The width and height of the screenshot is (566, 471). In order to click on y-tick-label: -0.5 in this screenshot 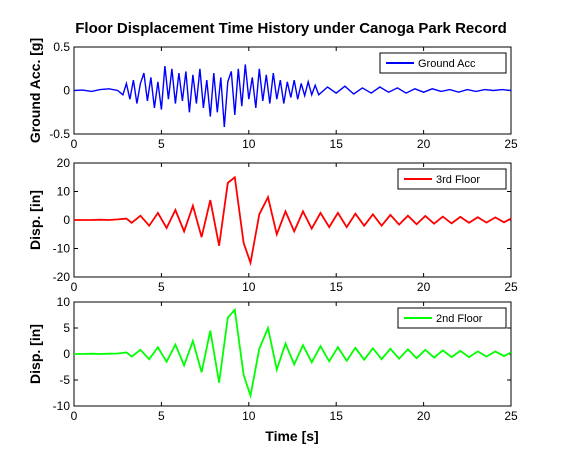, I will do `click(59, 134)`.